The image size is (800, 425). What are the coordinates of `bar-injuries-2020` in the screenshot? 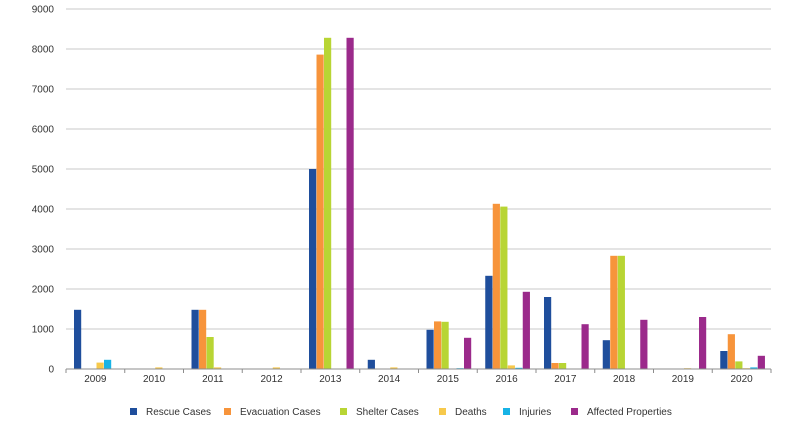 It's located at (754, 368).